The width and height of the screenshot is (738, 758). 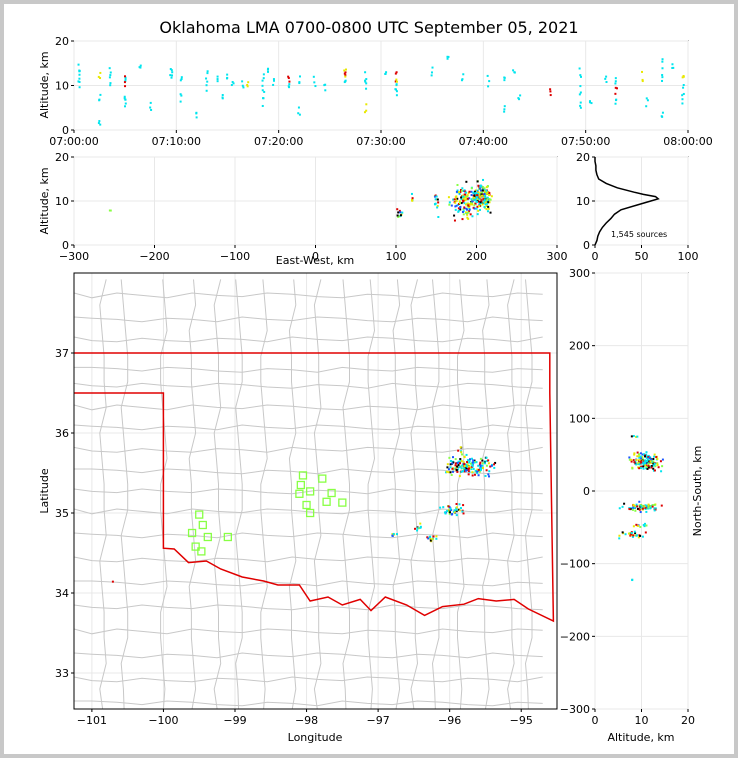 What do you see at coordinates (62, 593) in the screenshot?
I see `map-axis-ytick-label: 34` at bounding box center [62, 593].